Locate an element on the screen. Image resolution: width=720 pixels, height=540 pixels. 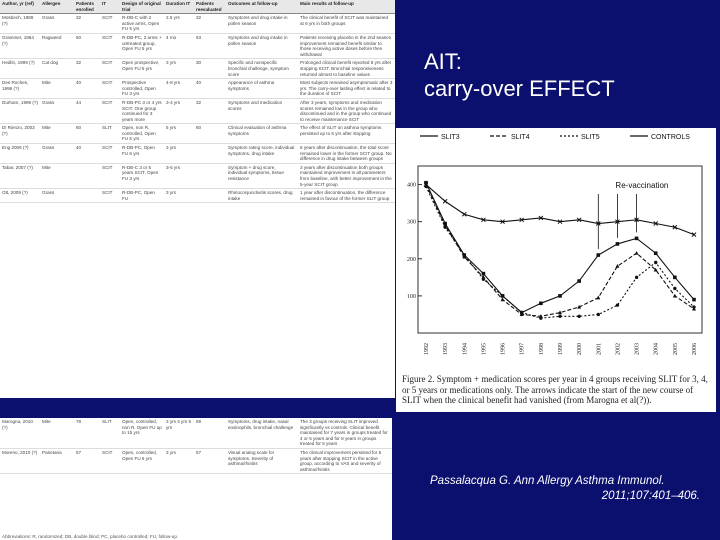
table-cell: Des Roches, 1996 (?) is located at coordinates (20, 88).